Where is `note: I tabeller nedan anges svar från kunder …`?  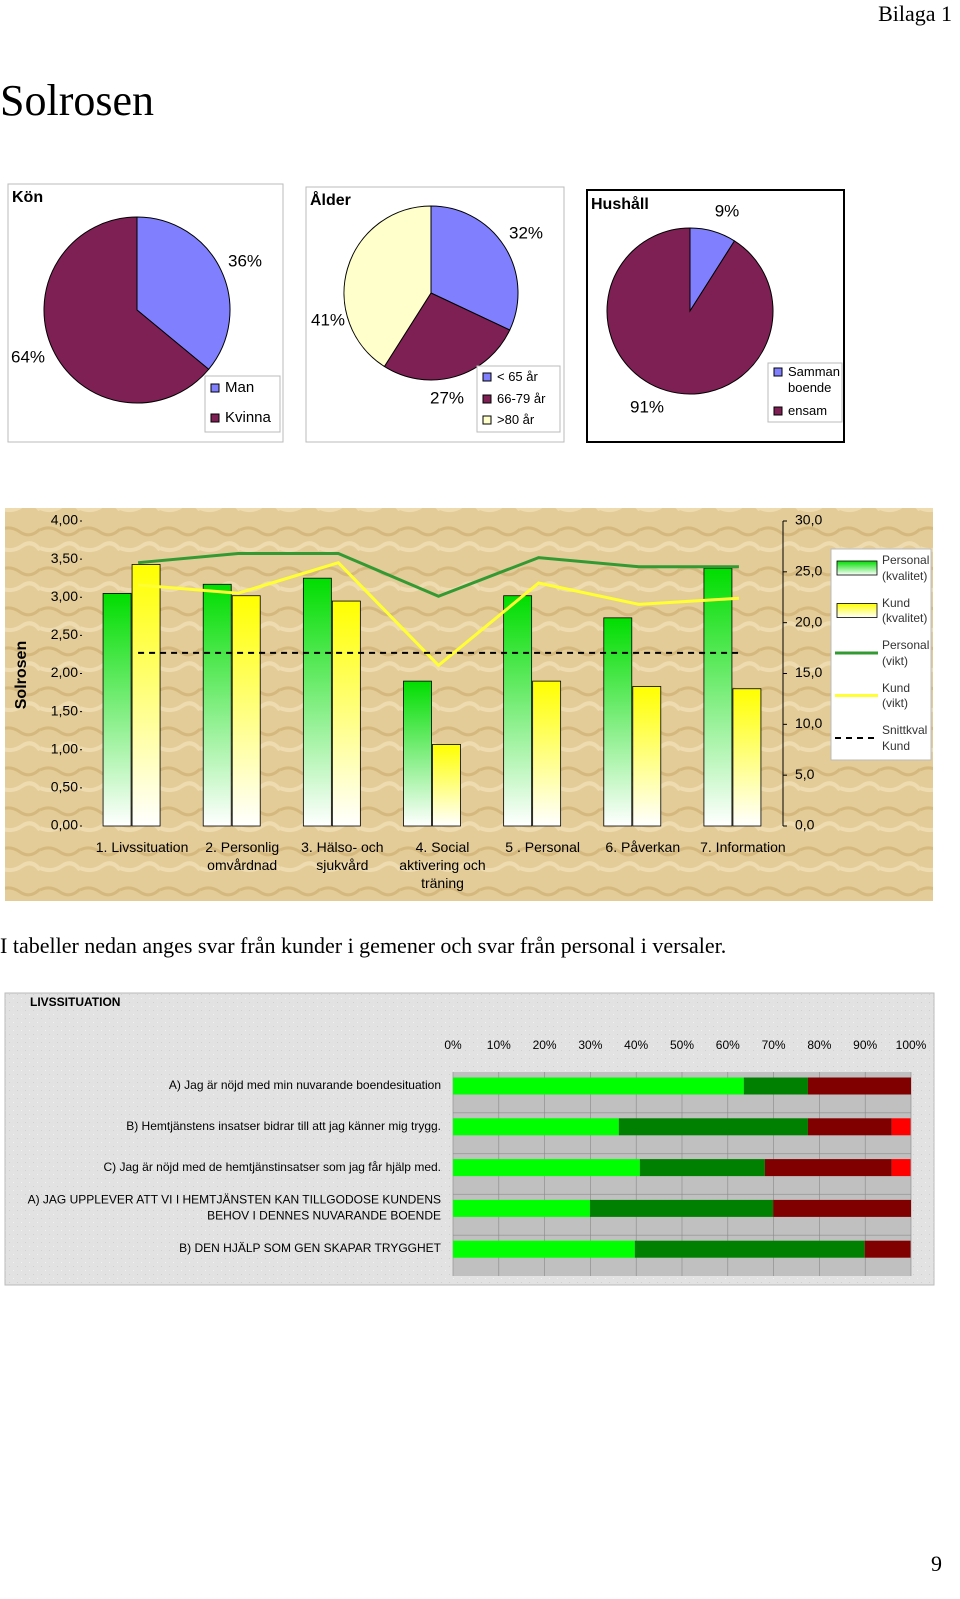
note: I tabeller nedan anges svar från kunder … is located at coordinates (363, 945).